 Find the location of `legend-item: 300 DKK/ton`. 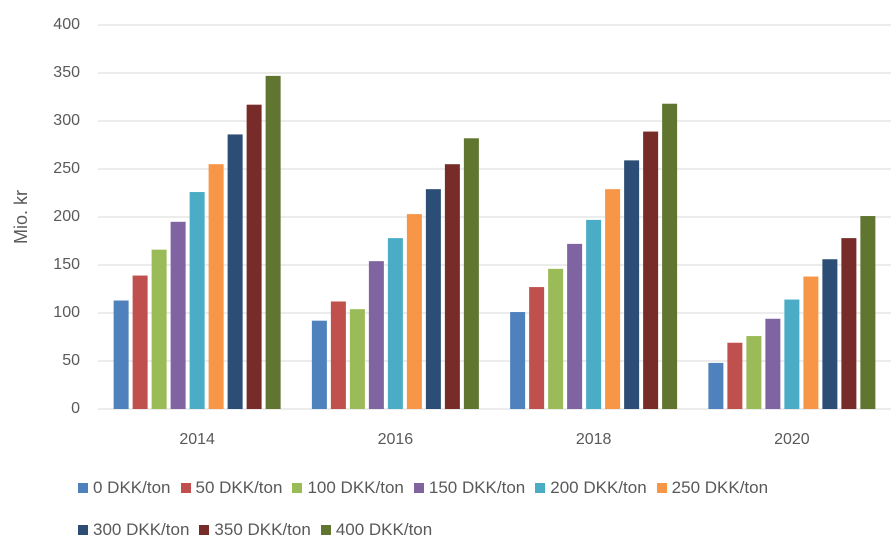

legend-item: 300 DKK/ton is located at coordinates (133, 530).